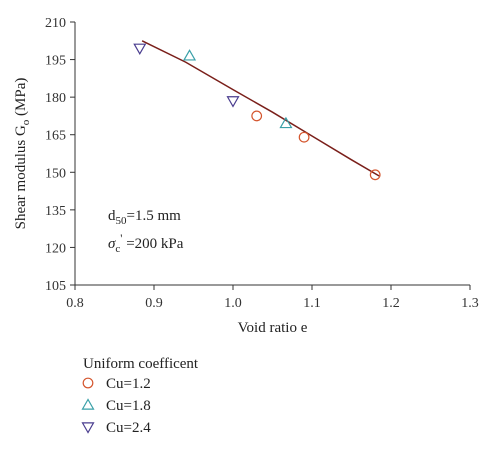  Describe the element at coordinates (55, 211) in the screenshot. I see `y-tick-label: 135` at that location.